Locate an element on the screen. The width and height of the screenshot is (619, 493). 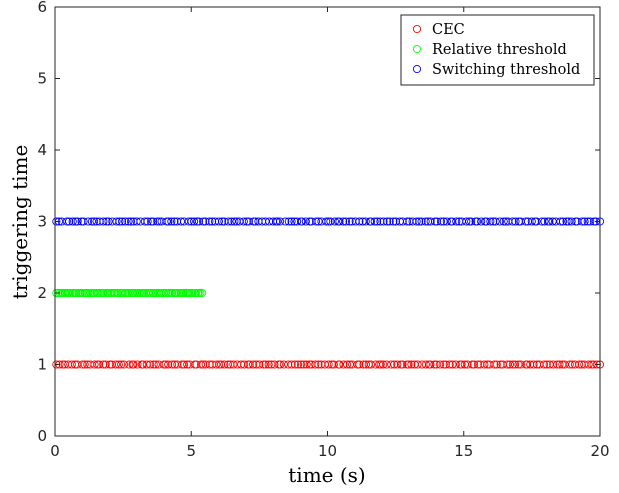
y-tick-label: 6 is located at coordinates (42, 8).